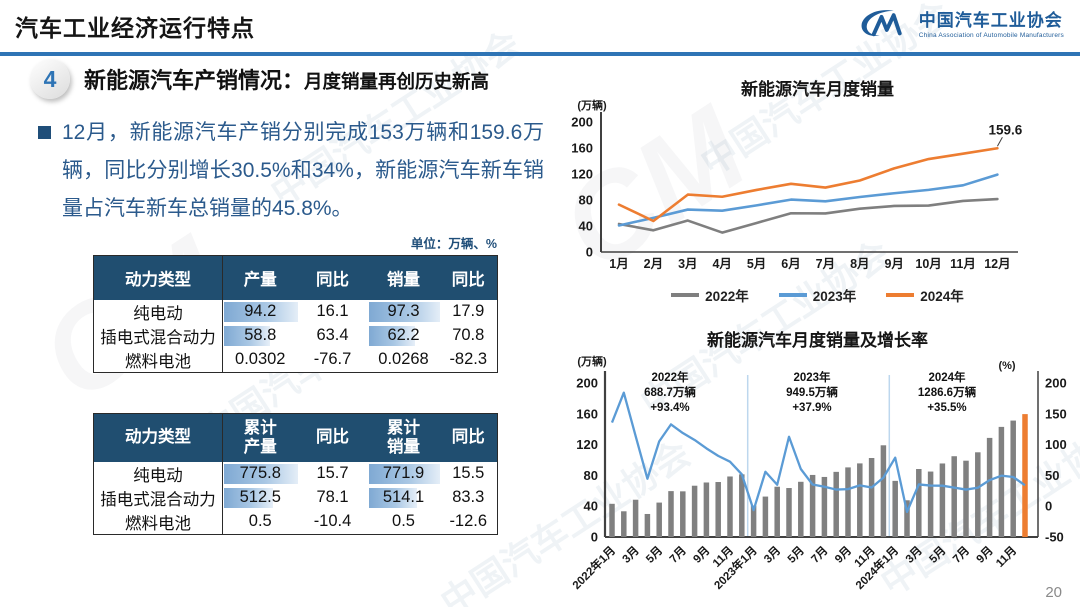  What do you see at coordinates (332, 521) in the screenshot?
I see `cell: -10.4` at bounding box center [332, 521].